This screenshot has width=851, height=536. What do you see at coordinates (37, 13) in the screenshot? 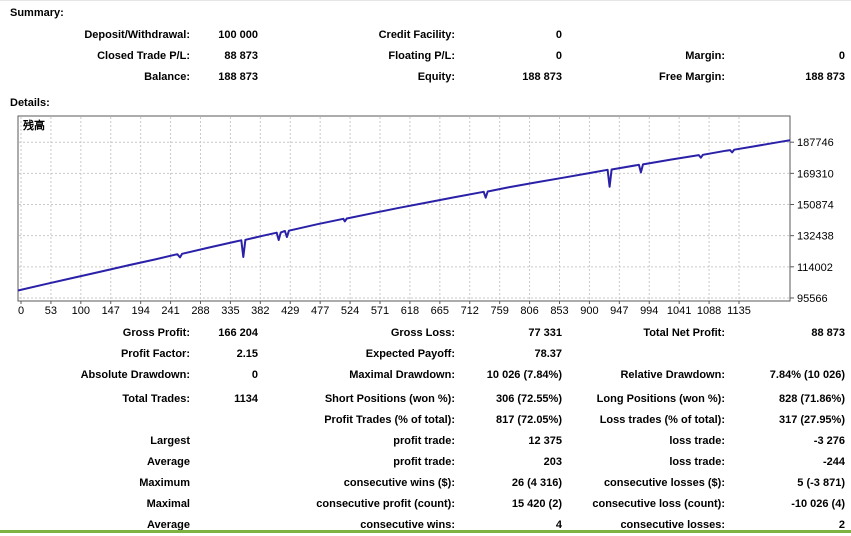
I see `summary-heading: Summary:` at bounding box center [37, 13].